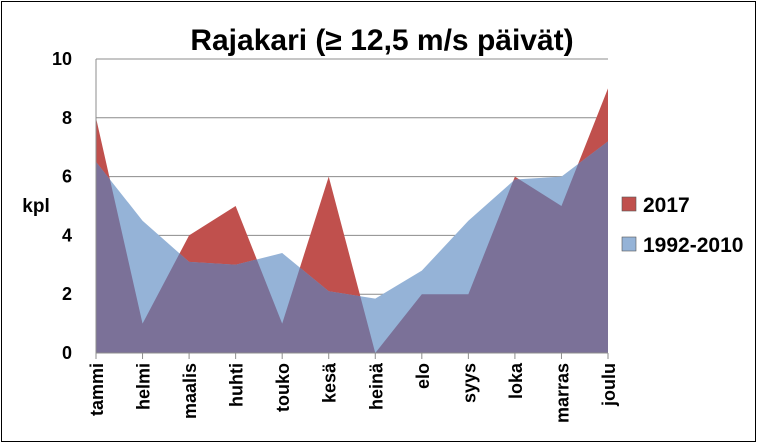  I want to click on y-tick-label: 8, so click(67, 118).